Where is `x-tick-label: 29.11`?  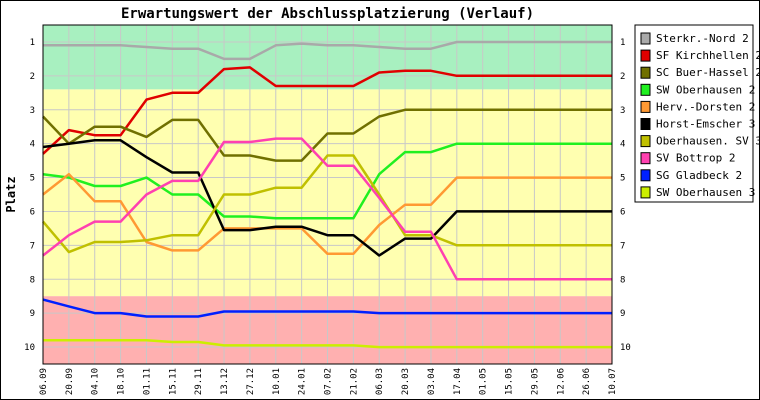 x-tick-label: 29.11 is located at coordinates (199, 381).